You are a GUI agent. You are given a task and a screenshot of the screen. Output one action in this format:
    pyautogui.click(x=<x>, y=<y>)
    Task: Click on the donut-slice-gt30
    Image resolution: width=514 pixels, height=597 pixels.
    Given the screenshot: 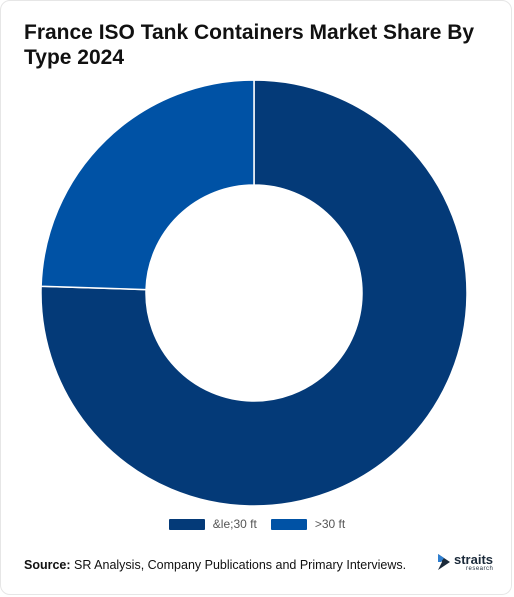 What is the action you would take?
    pyautogui.click(x=147, y=185)
    